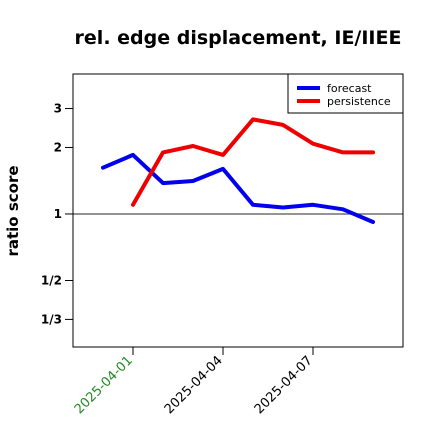 The width and height of the screenshot is (440, 440). I want to click on x-tick-label: 2025-04-04, so click(194, 385).